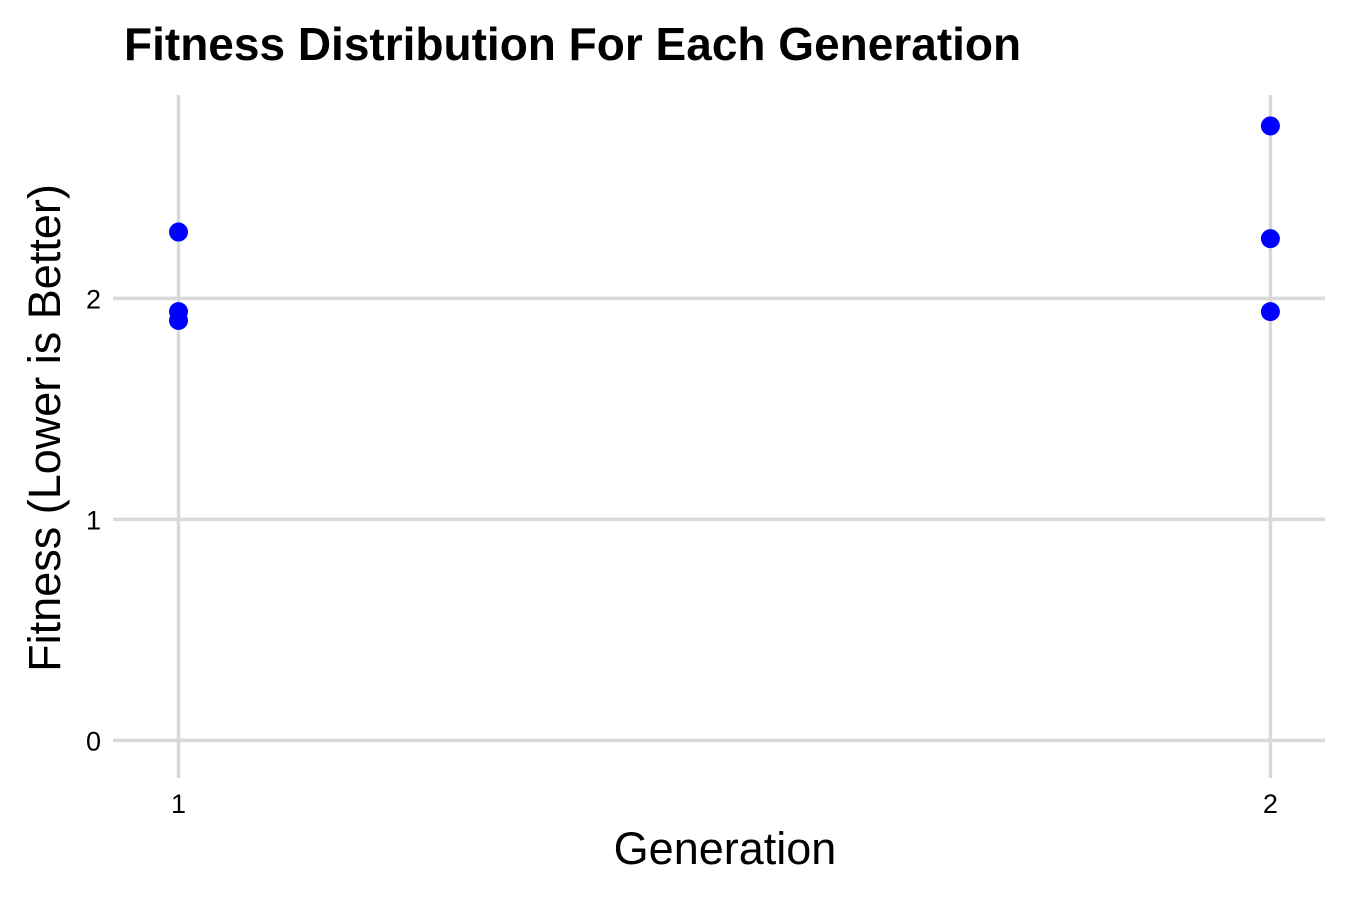 The width and height of the screenshot is (1350, 900). What do you see at coordinates (572, 44) in the screenshot?
I see `chart-title: Fitness Distribution For Each Generation` at bounding box center [572, 44].